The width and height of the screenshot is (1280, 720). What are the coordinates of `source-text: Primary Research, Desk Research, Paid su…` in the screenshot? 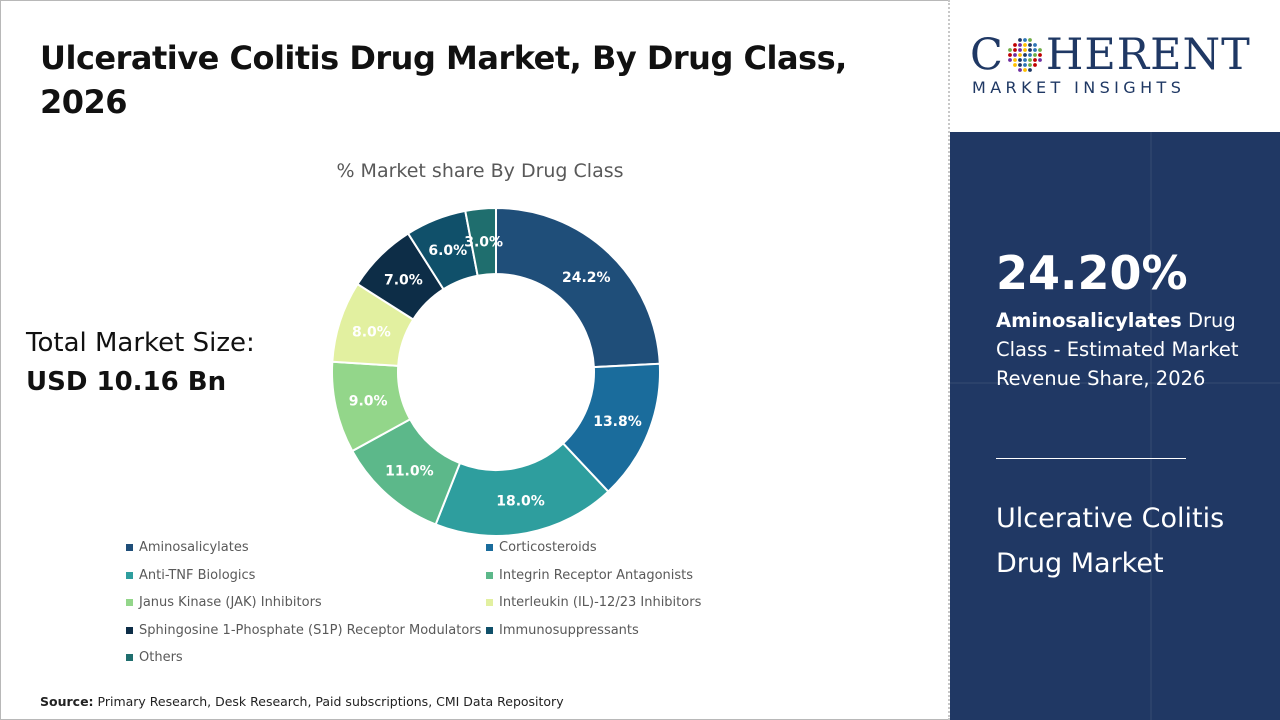 It's located at (330, 701).